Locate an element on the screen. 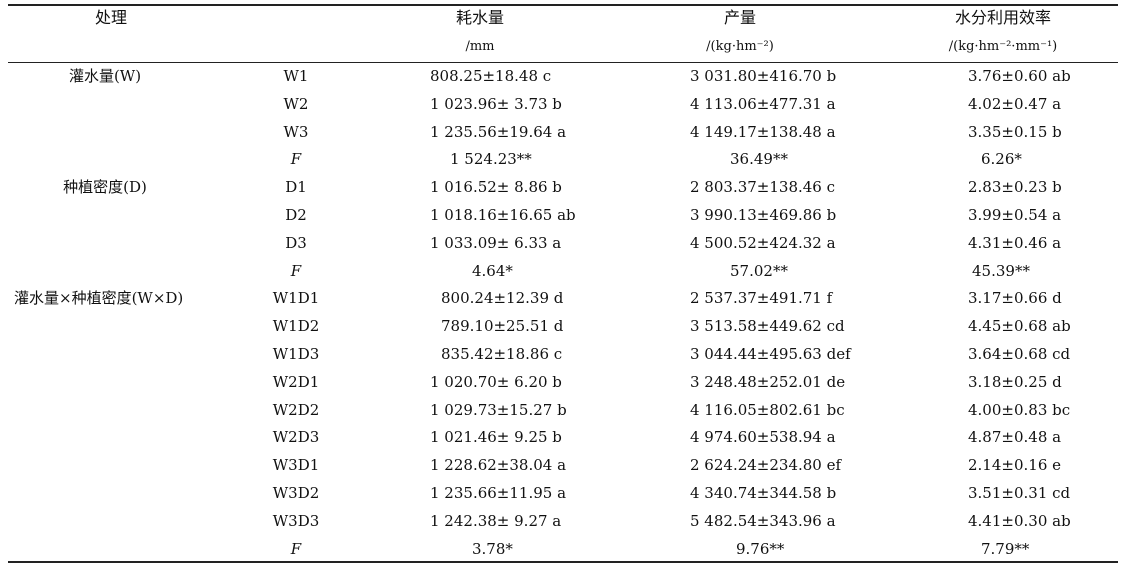 The image size is (1123, 567). row-level: W1D1 is located at coordinates (296, 298).